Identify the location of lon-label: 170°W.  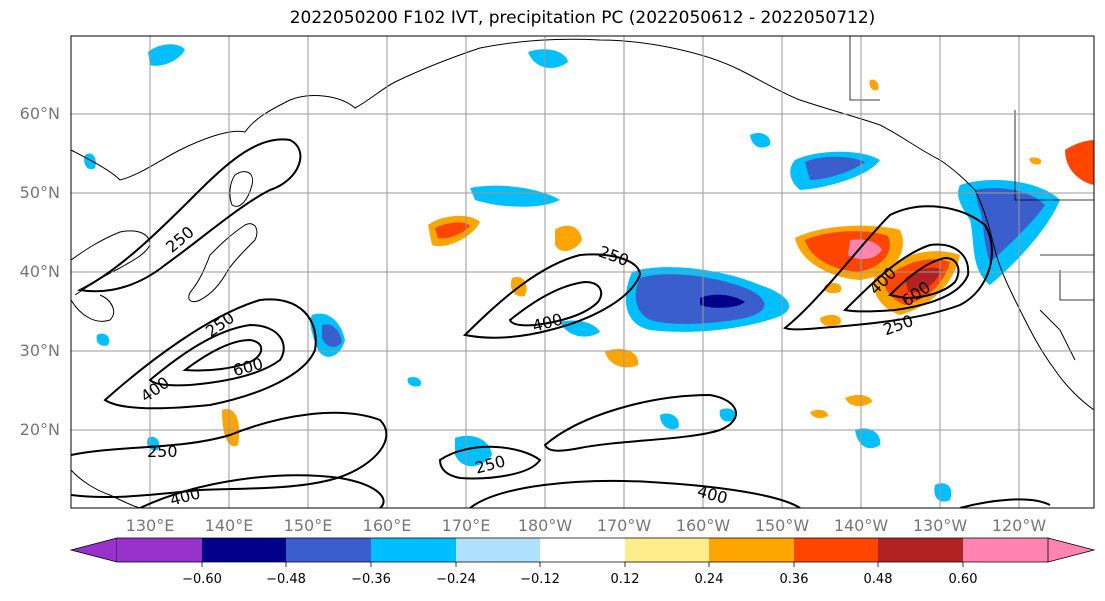
(624, 525).